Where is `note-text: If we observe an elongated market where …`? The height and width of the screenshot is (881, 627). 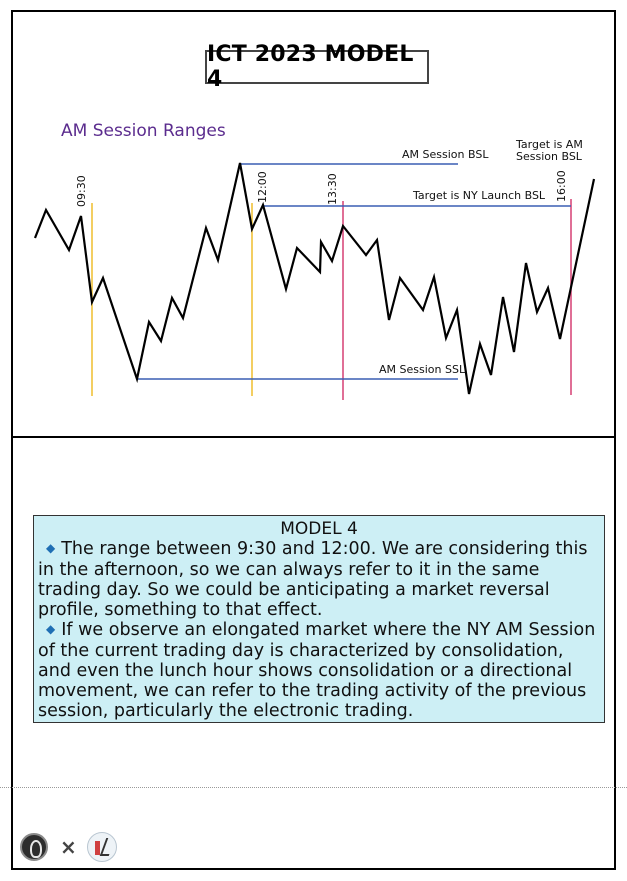
note-text: If we observe an elongated market where … is located at coordinates (317, 670).